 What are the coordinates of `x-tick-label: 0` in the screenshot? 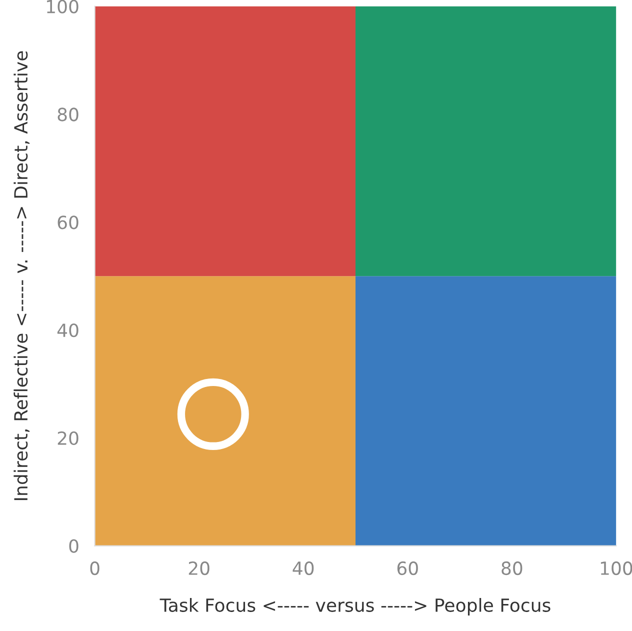 It's located at (95, 568).